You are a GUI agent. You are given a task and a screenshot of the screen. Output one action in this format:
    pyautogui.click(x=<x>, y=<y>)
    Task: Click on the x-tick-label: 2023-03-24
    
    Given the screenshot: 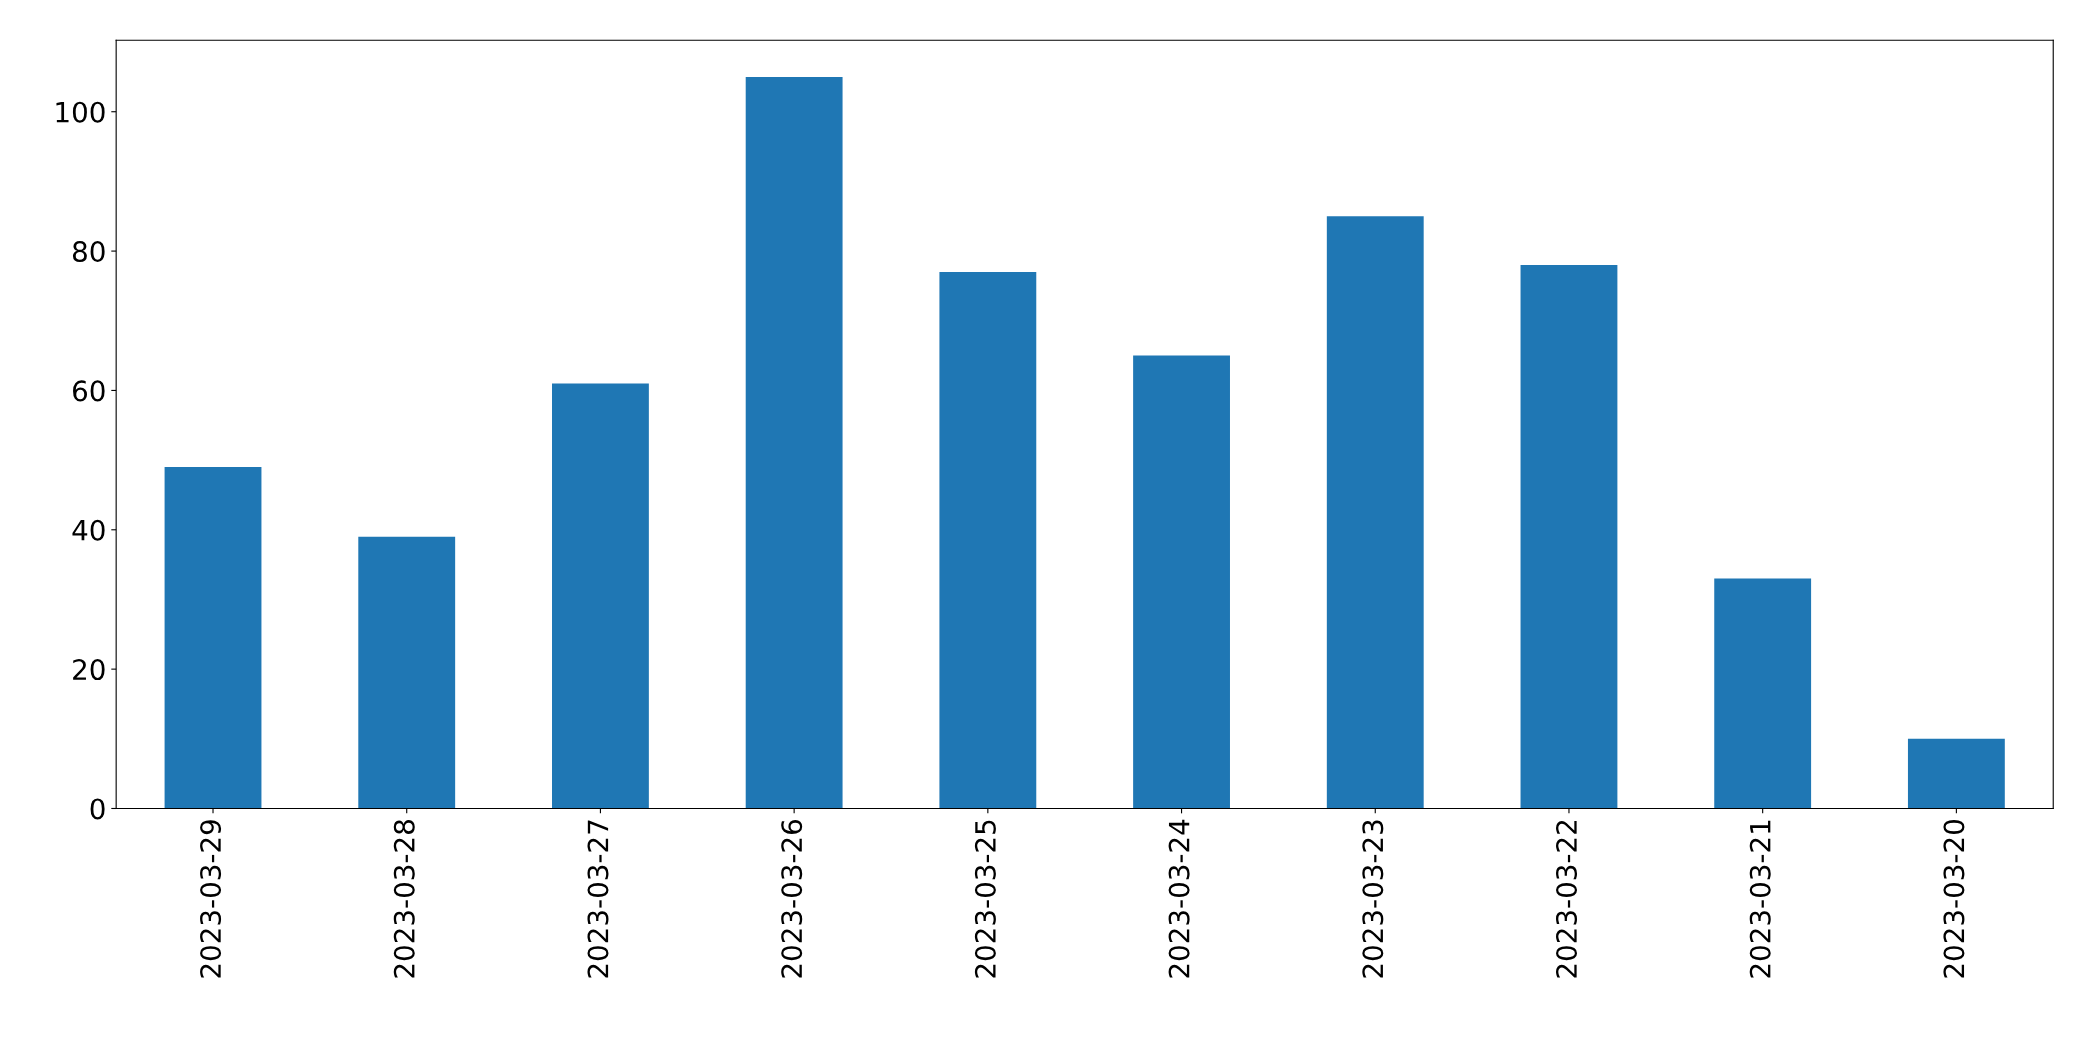 What is the action you would take?
    pyautogui.click(x=1179, y=898)
    